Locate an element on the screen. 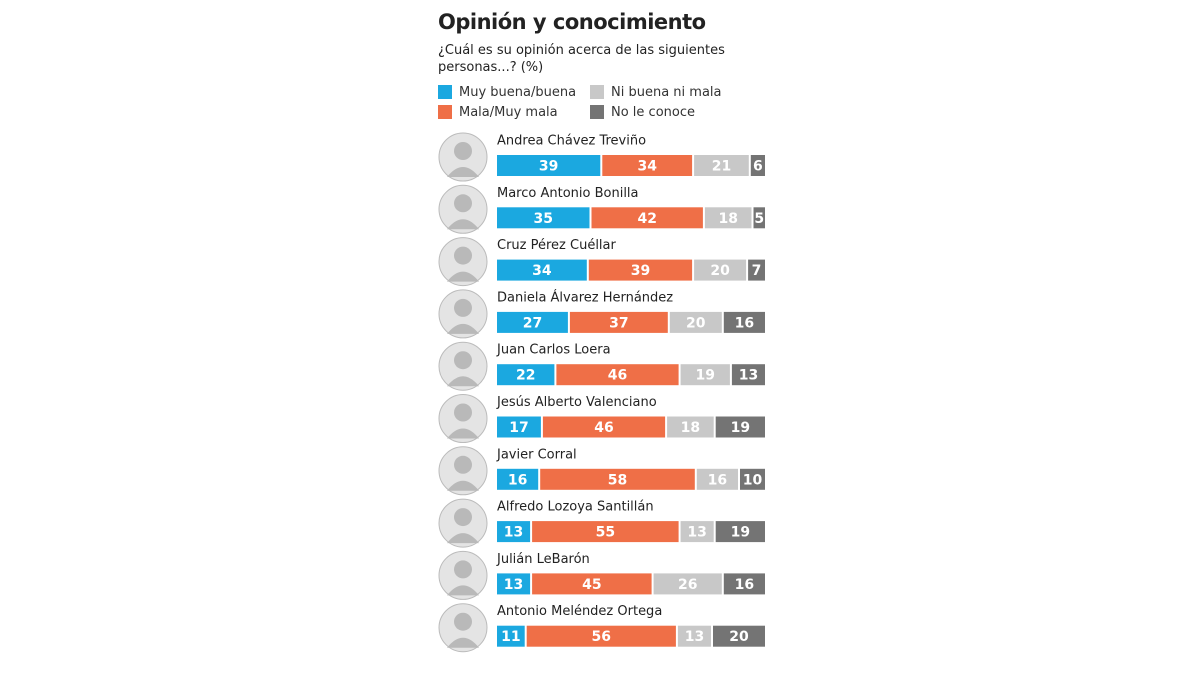  legend-item: Mala/Muy mala is located at coordinates (514, 112).